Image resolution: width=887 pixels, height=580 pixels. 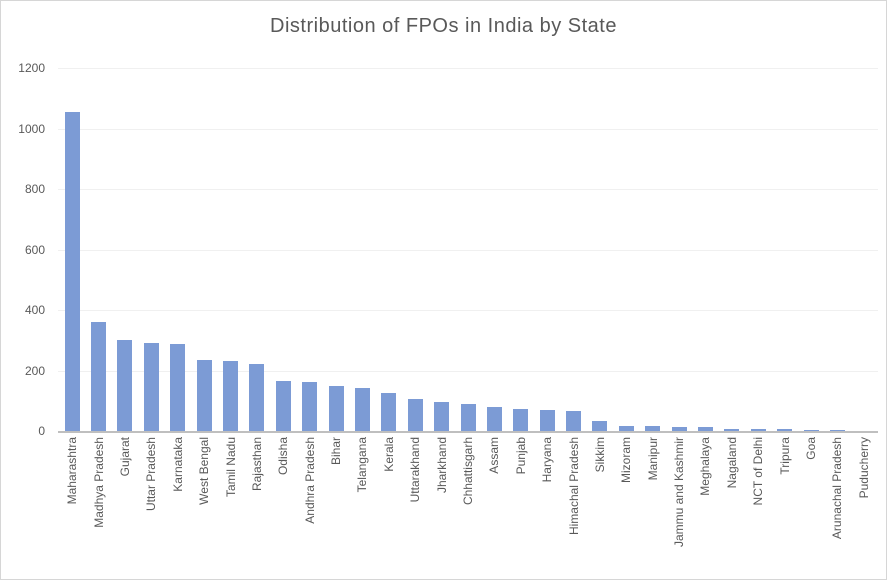 I want to click on x-tick-label: Goa, so click(x=811, y=448).